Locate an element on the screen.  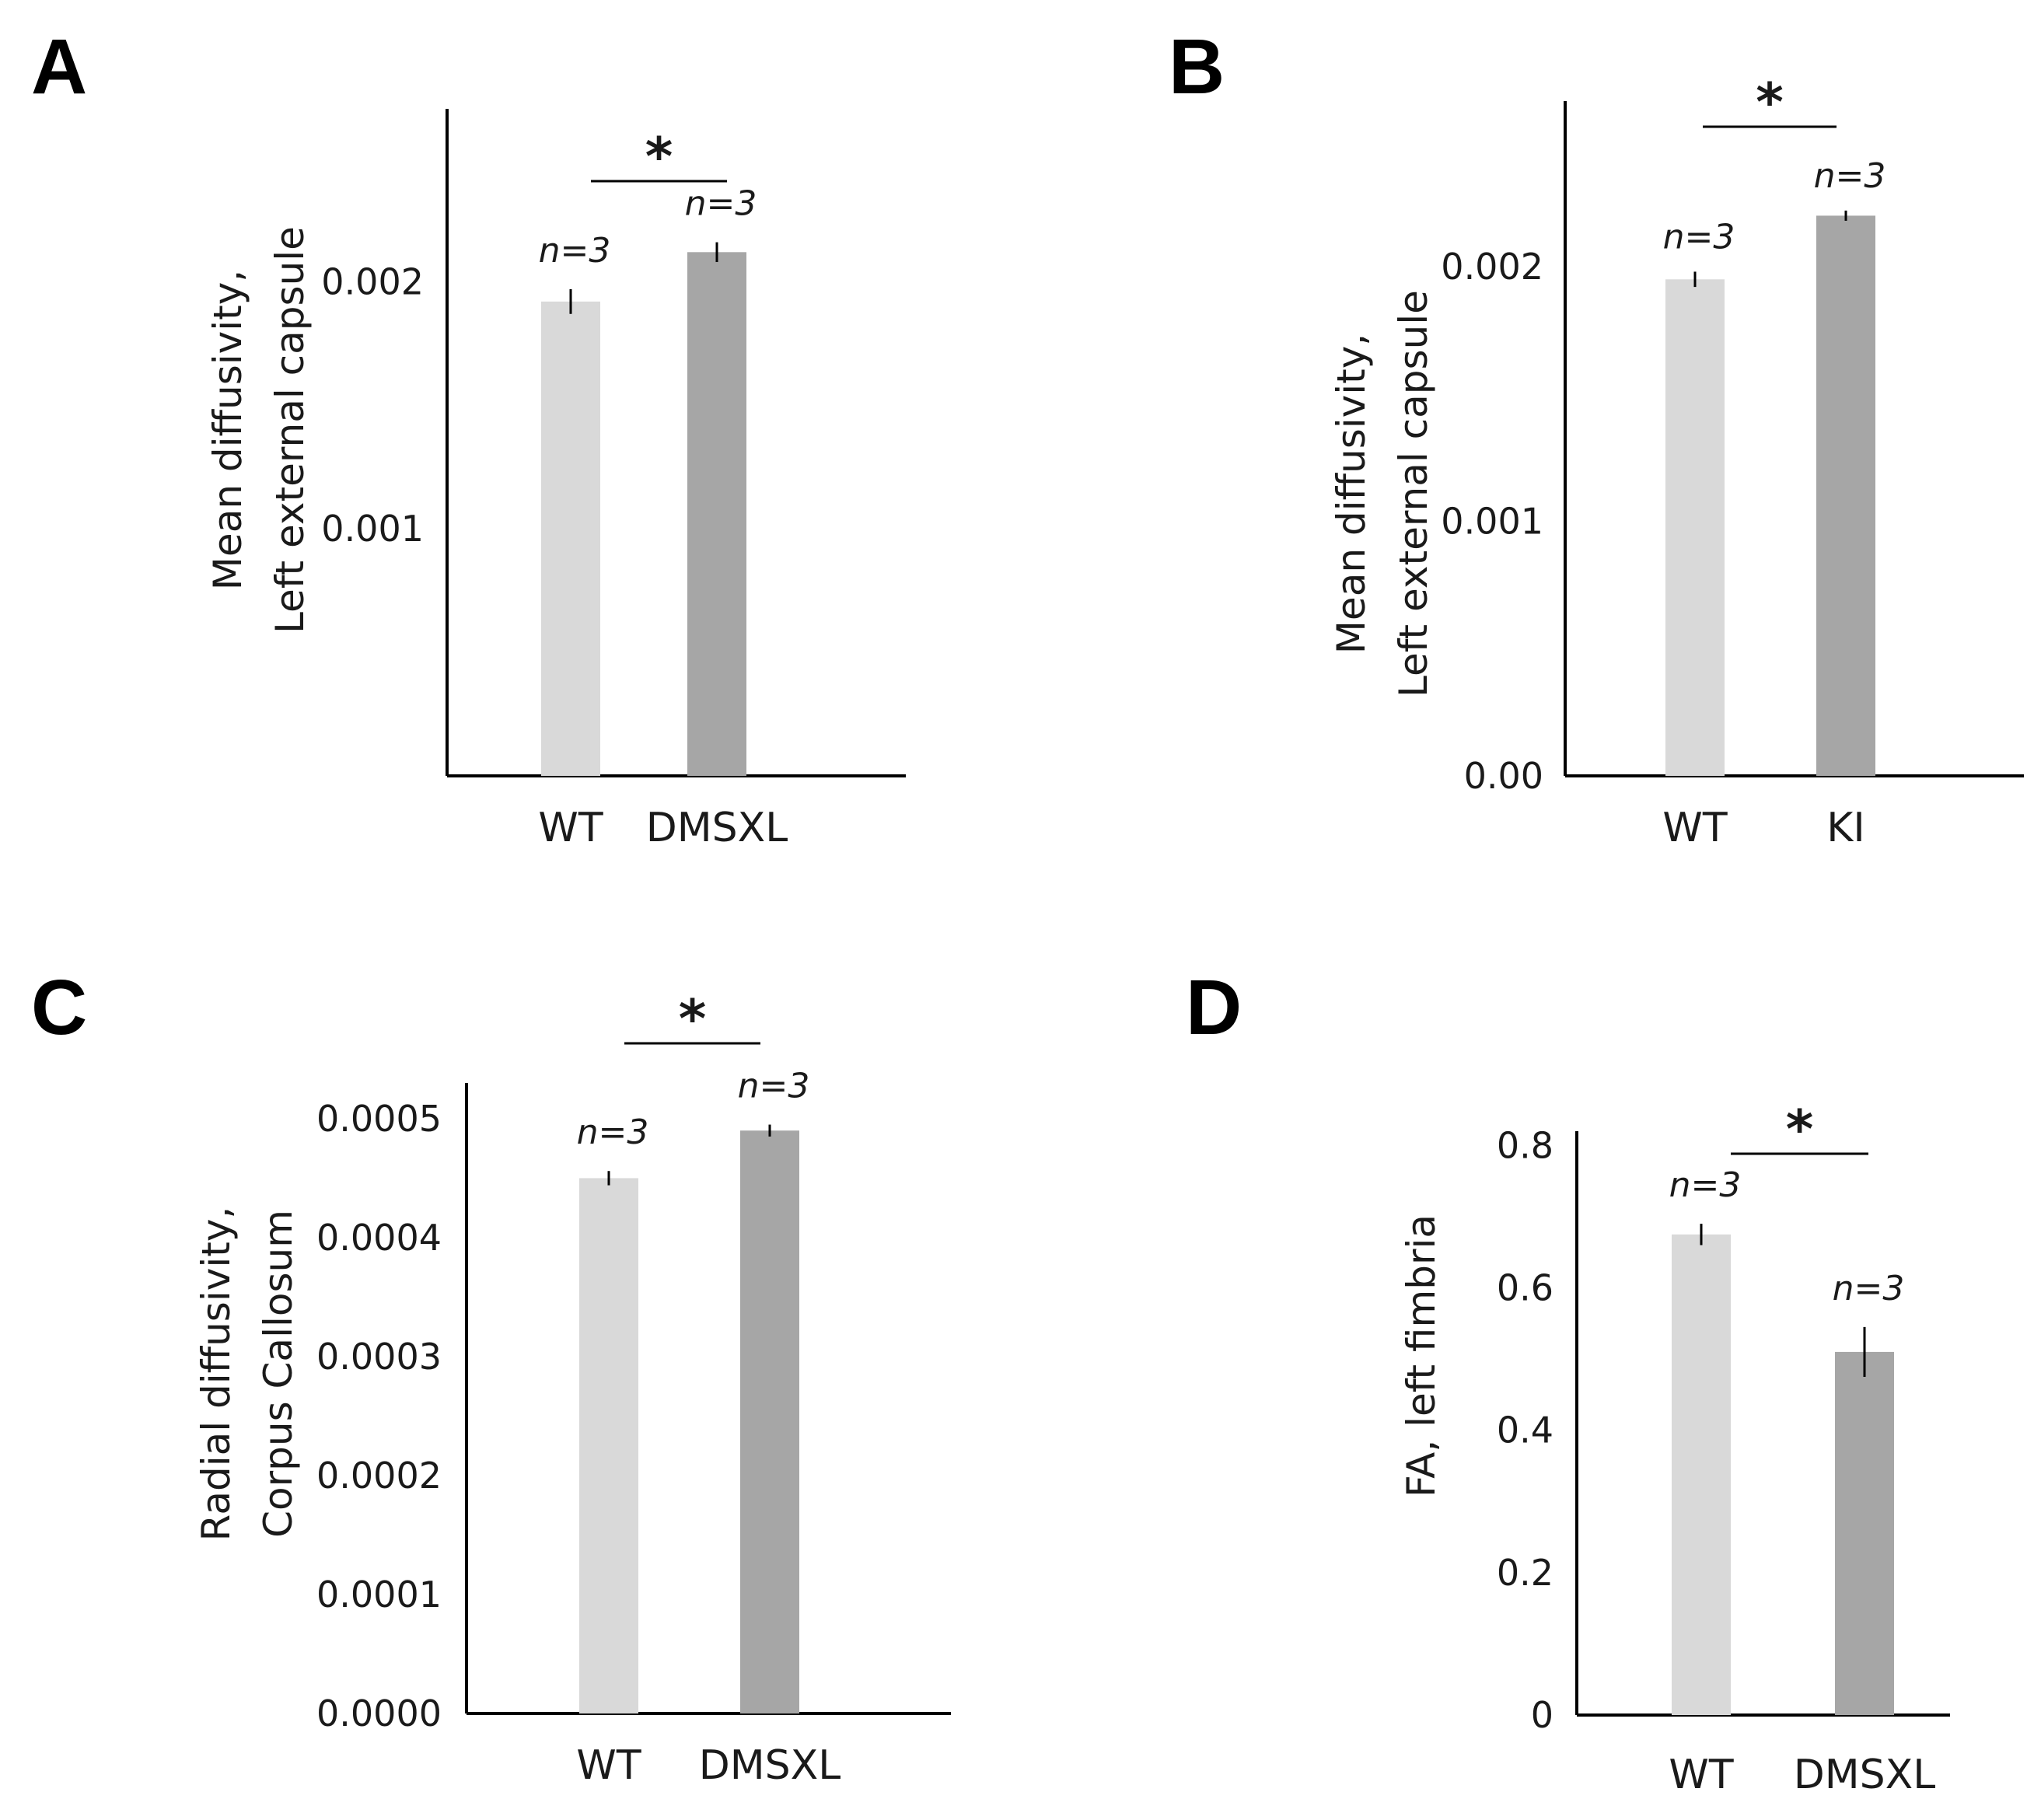
x-category-label: KI is located at coordinates (1845, 828).